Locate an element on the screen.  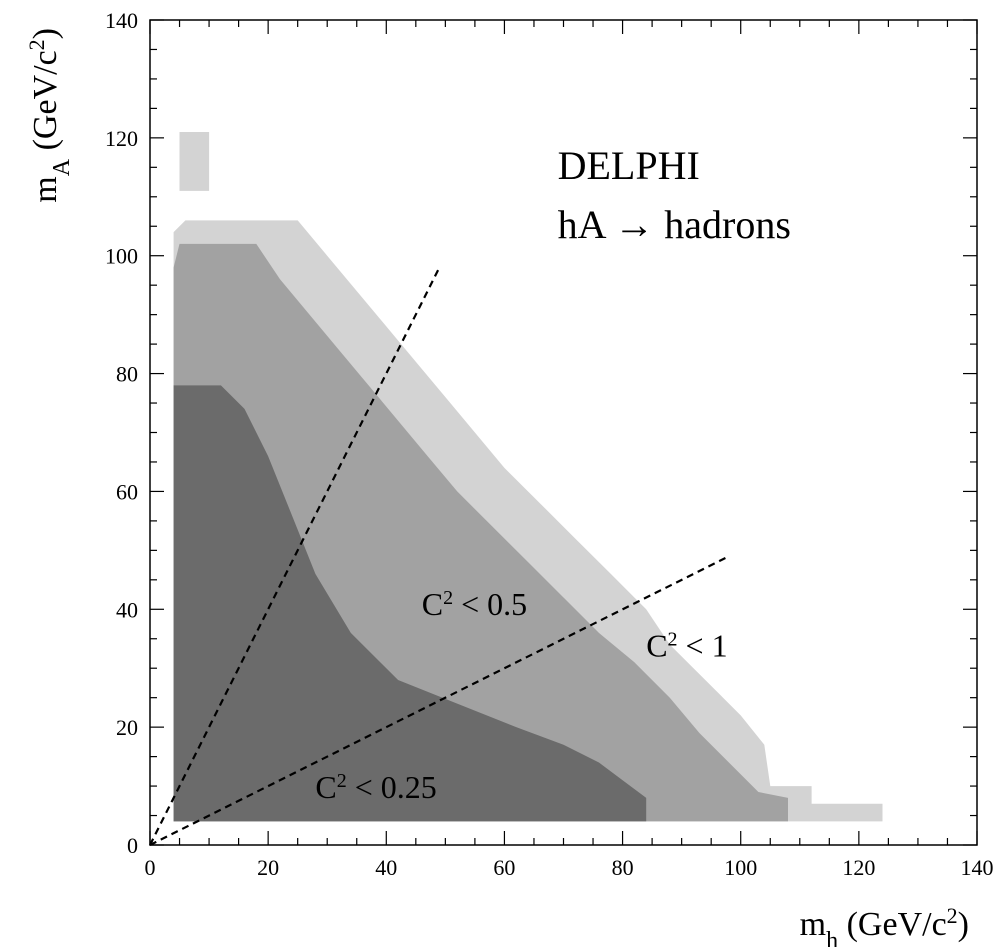
y-axis-title: mA (GeV/c2) is located at coordinates (50, 115).